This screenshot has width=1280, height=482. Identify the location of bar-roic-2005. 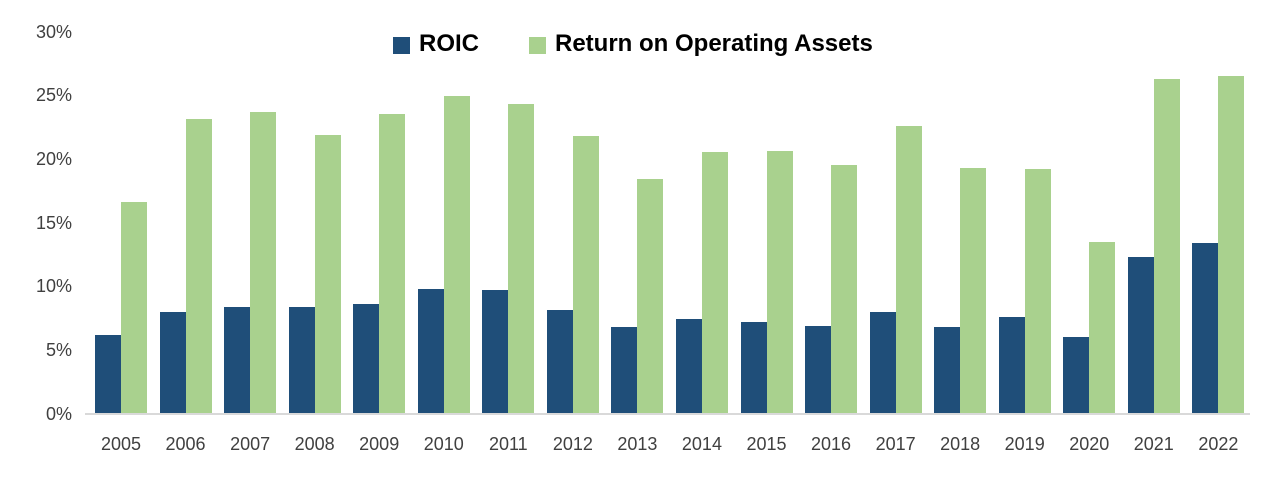
(108, 374).